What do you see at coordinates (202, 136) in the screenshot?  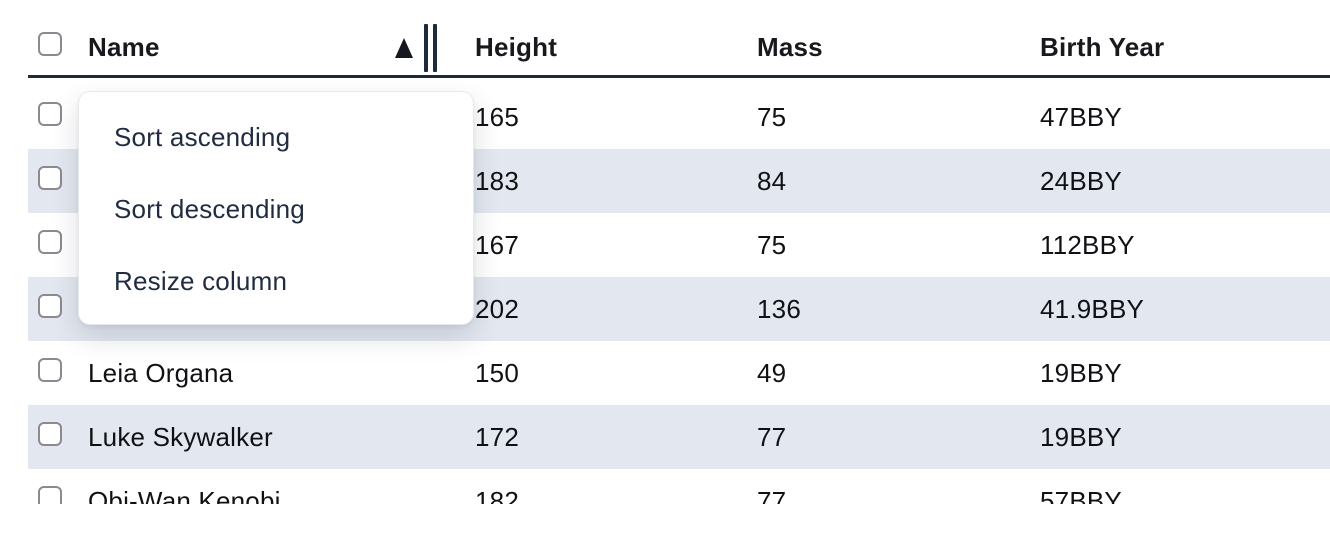 I see `menu-item-sort-ascending: Sort ascending` at bounding box center [202, 136].